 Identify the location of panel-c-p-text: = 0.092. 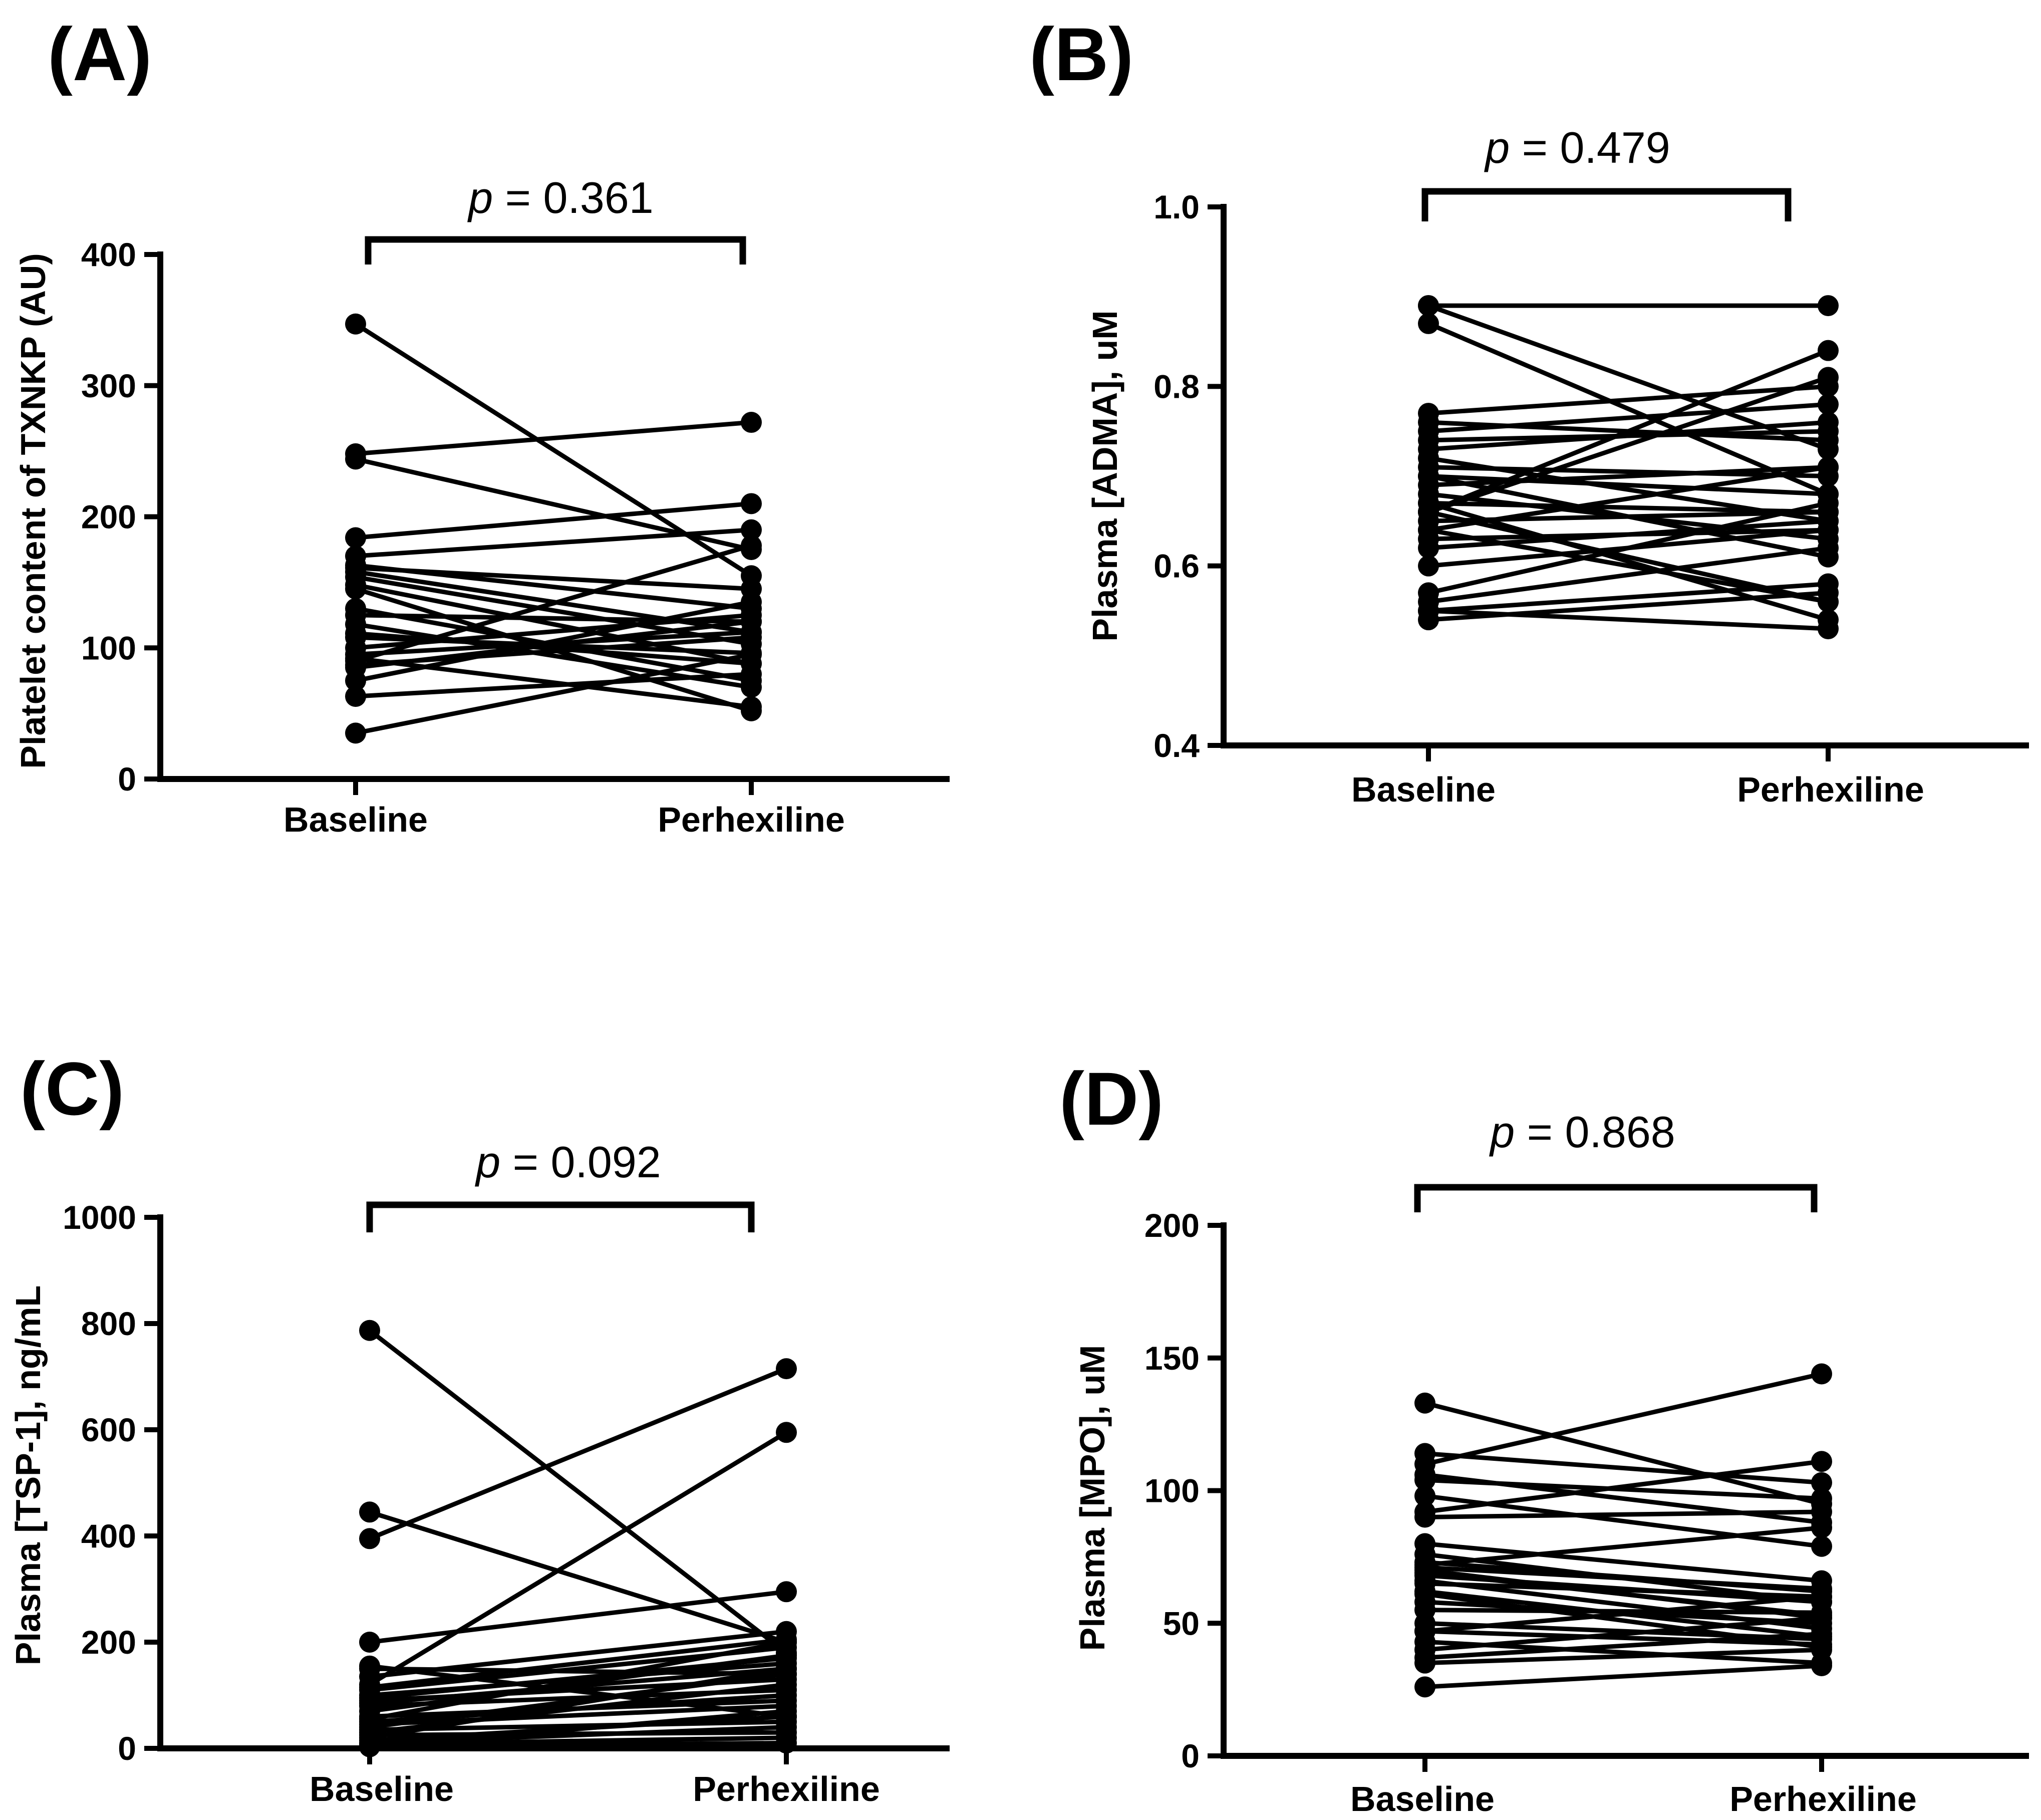
(580, 1162).